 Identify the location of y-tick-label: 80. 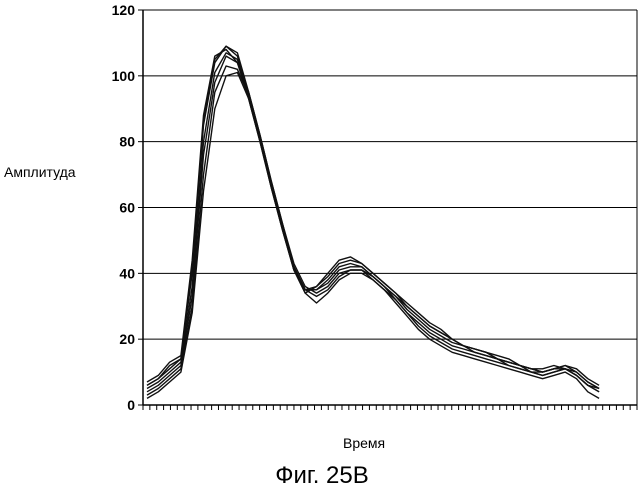
(127, 142).